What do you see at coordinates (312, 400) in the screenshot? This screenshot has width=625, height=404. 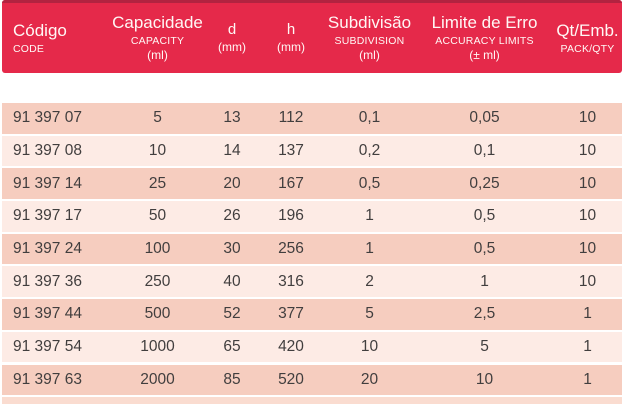 I see `partial-next-row-strip` at bounding box center [312, 400].